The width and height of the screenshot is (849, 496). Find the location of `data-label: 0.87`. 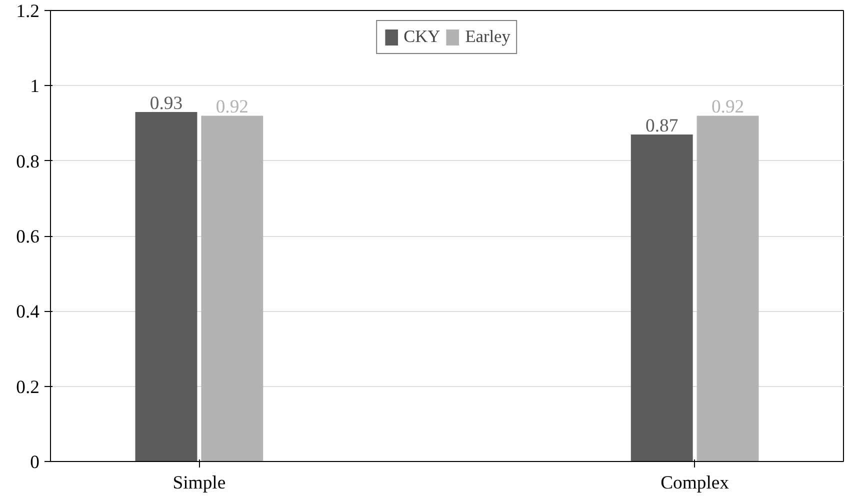

data-label: 0.87 is located at coordinates (662, 126).